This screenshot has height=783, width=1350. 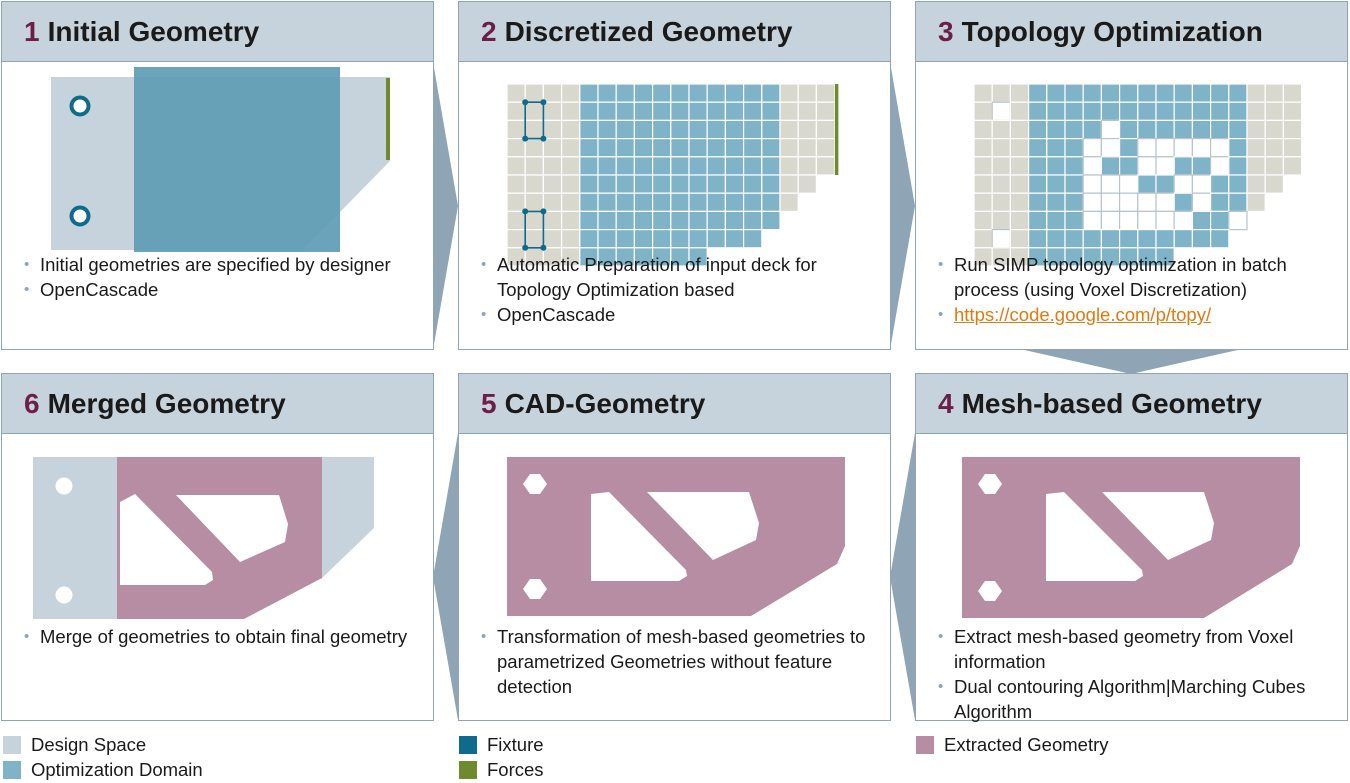 I want to click on hole-bottom, so click(x=64, y=595).